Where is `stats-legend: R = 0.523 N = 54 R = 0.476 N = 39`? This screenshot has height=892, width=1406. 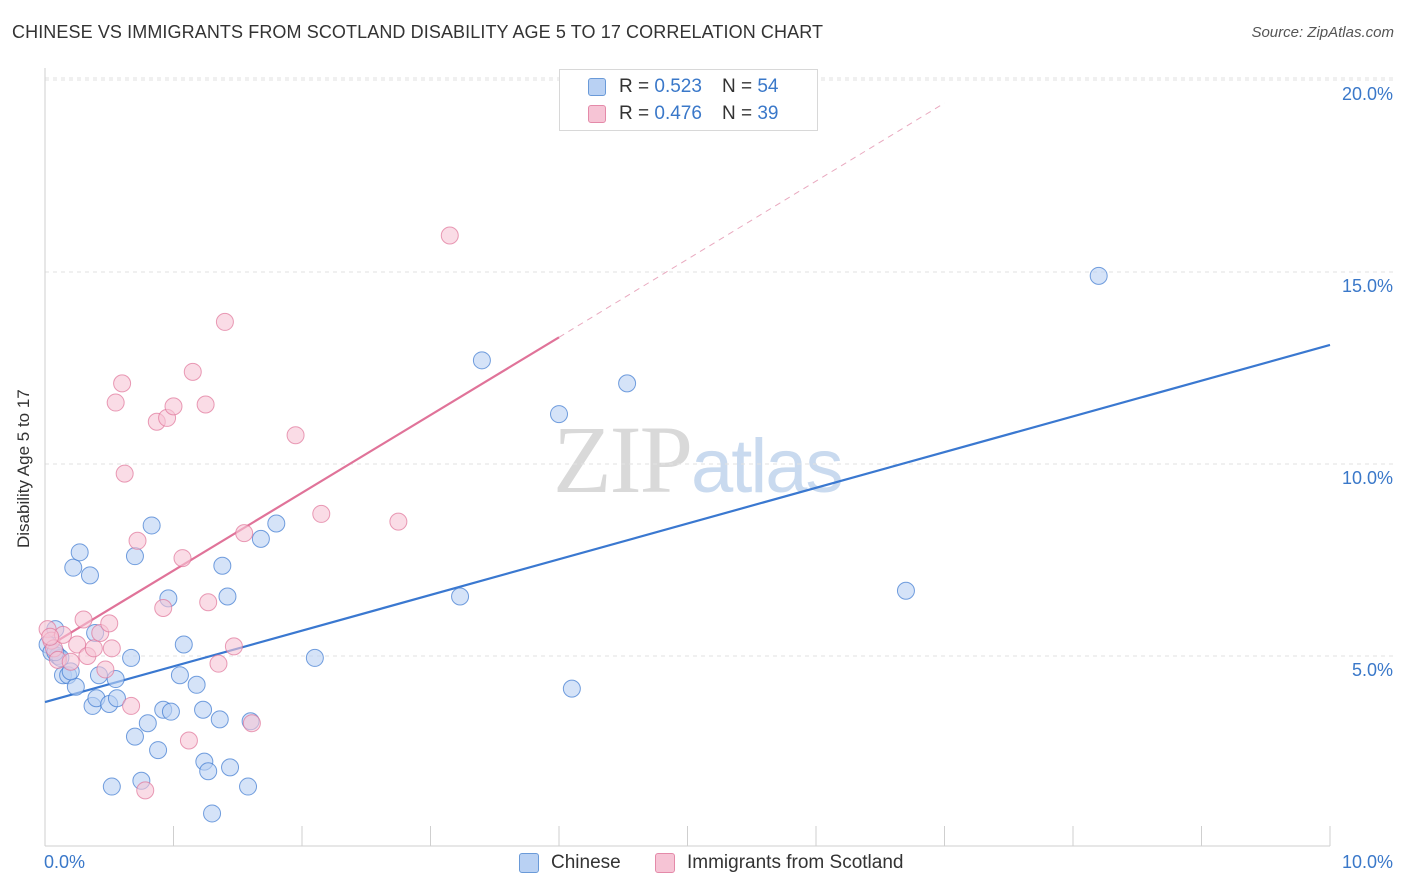 stats-legend: R = 0.523 N = 54 R = 0.476 N = 39 is located at coordinates (688, 100).